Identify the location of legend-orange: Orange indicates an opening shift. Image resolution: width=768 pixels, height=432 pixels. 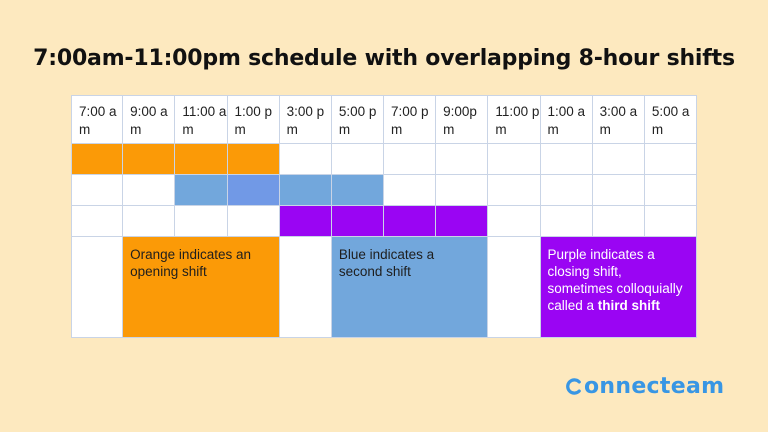
(201, 287).